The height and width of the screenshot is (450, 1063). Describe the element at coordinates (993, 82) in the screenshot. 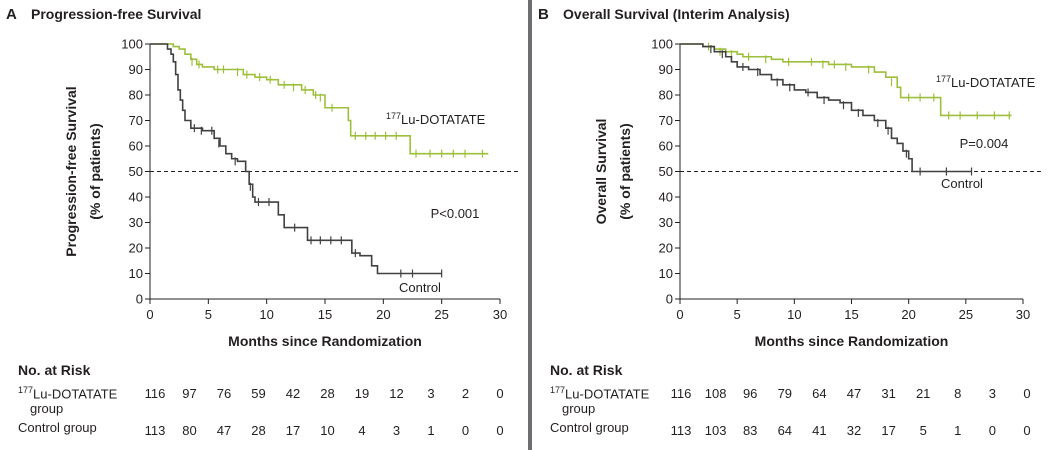

I see `legend-label-text: Lu-DOTATATE` at that location.